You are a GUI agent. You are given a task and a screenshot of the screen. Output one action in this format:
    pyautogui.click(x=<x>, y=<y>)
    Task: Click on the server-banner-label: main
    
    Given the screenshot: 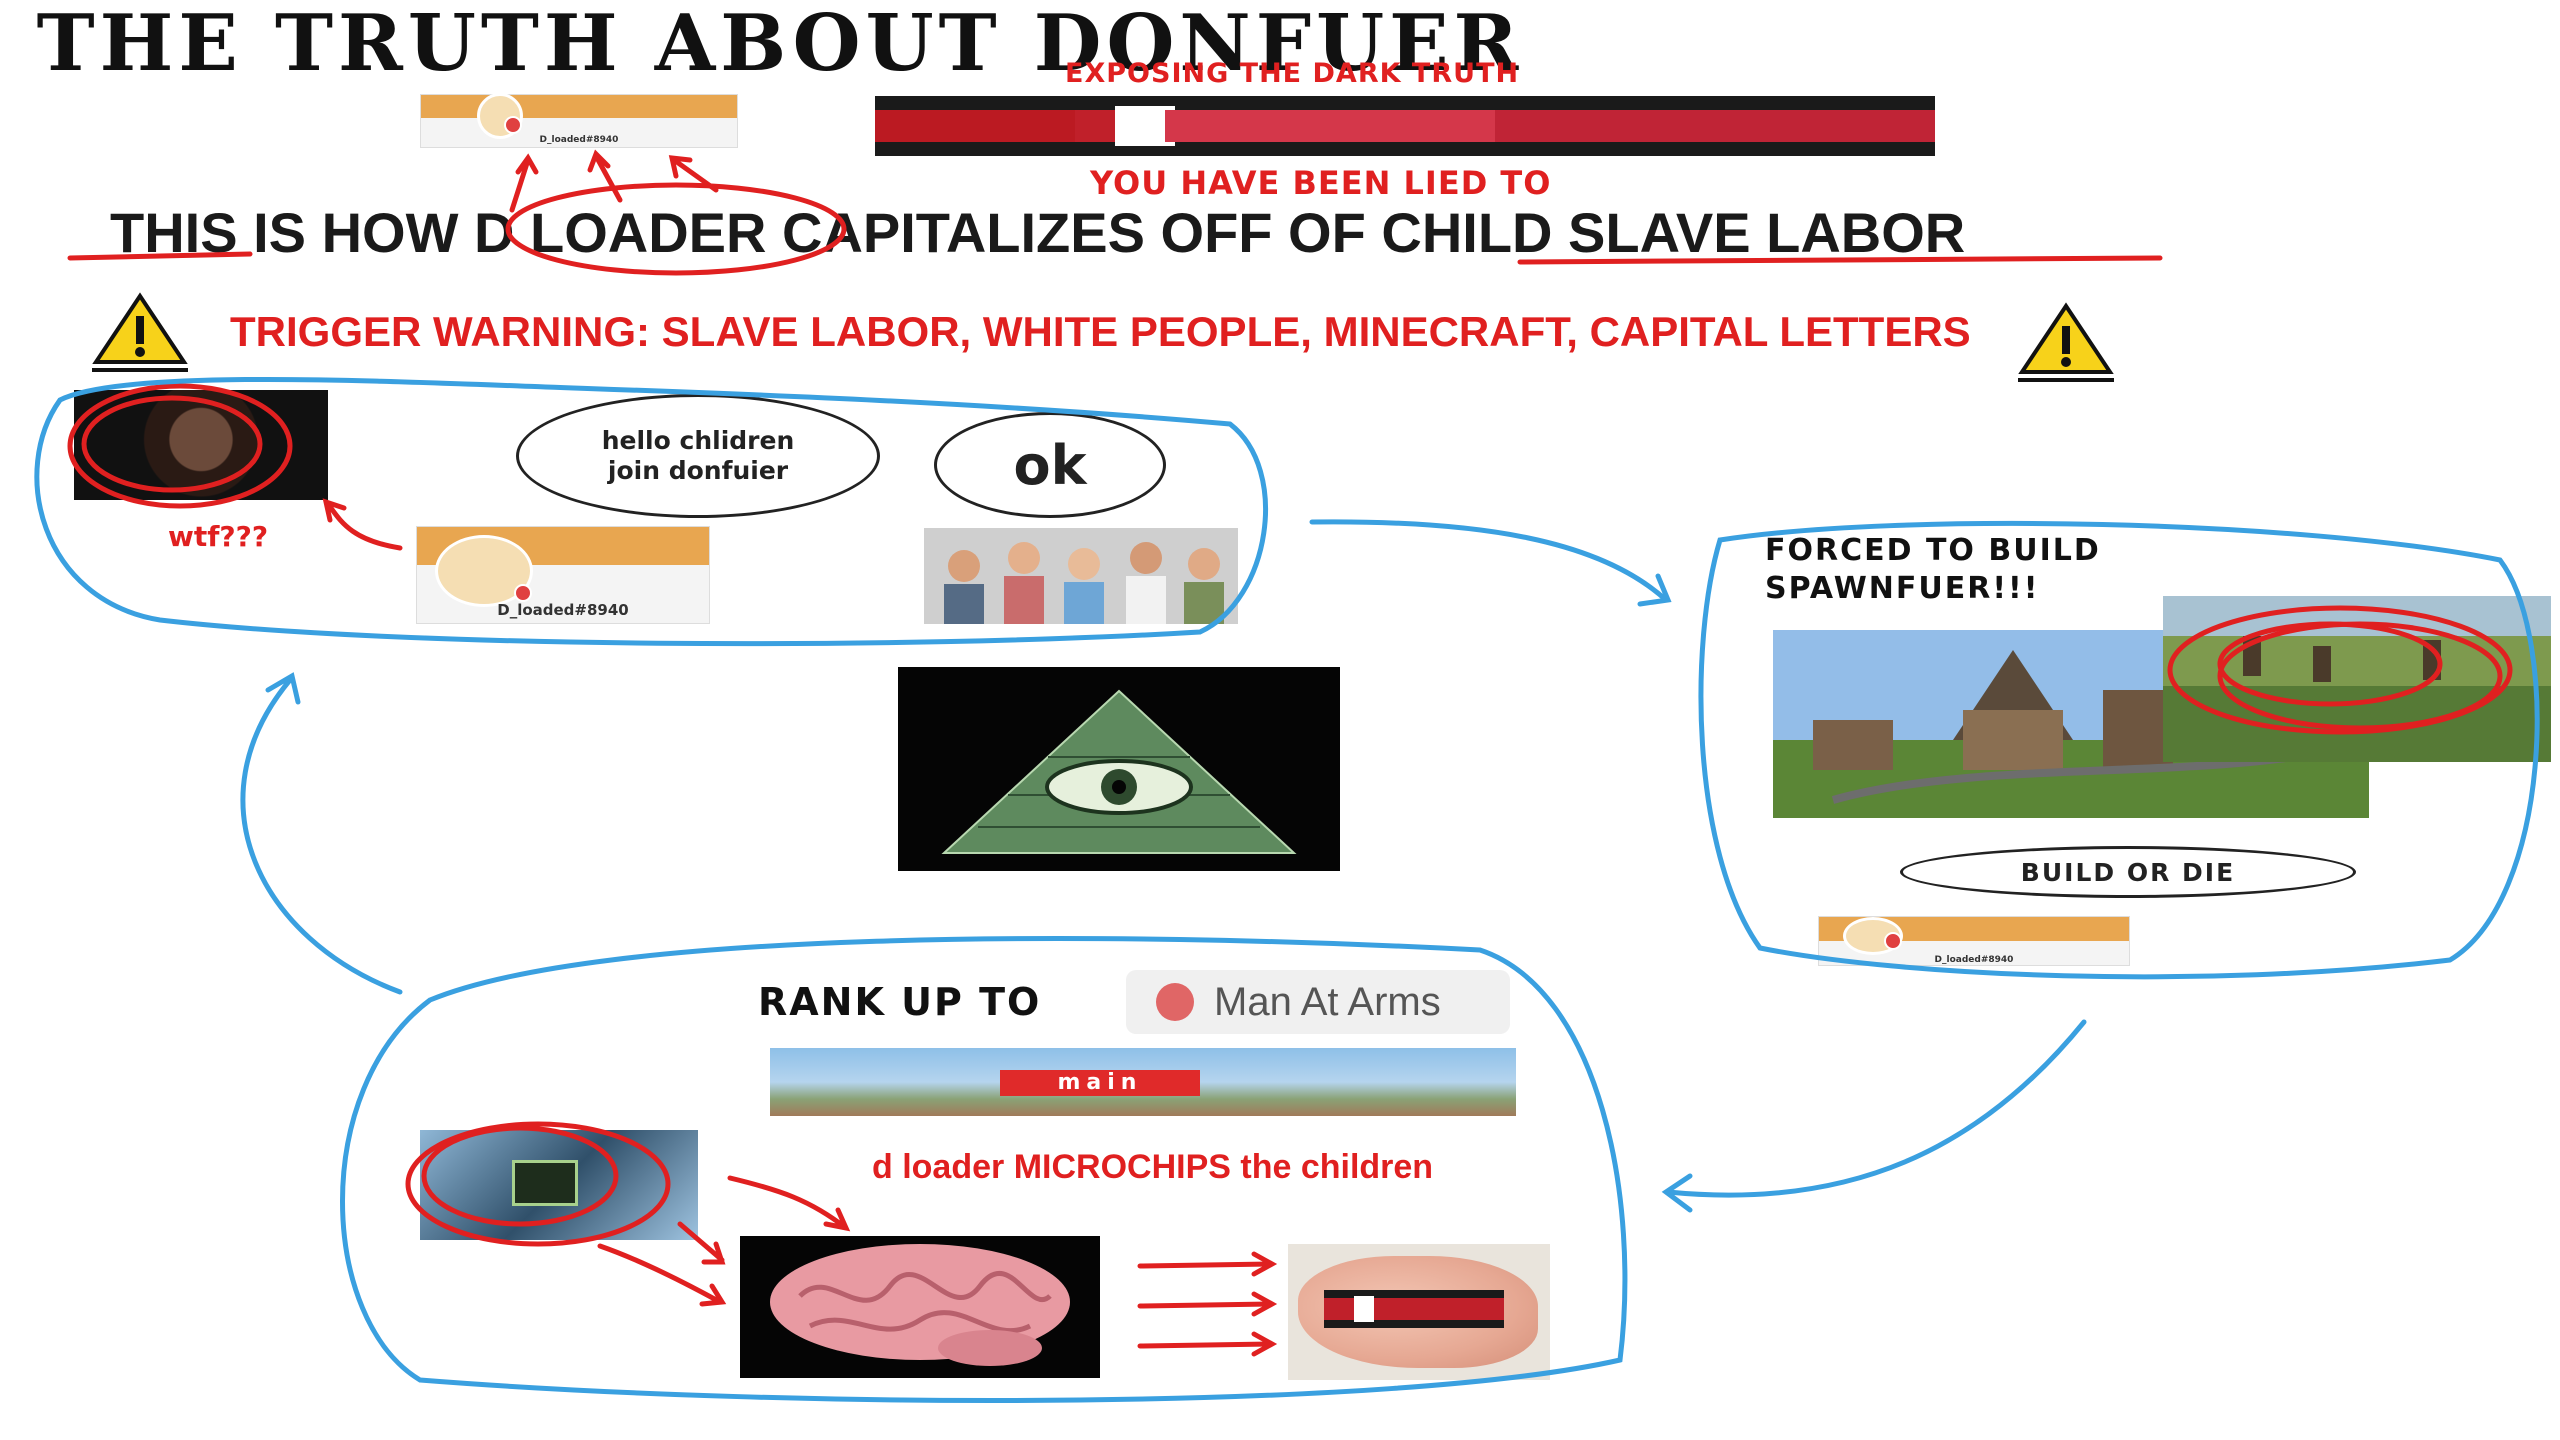 What is the action you would take?
    pyautogui.click(x=1100, y=1083)
    